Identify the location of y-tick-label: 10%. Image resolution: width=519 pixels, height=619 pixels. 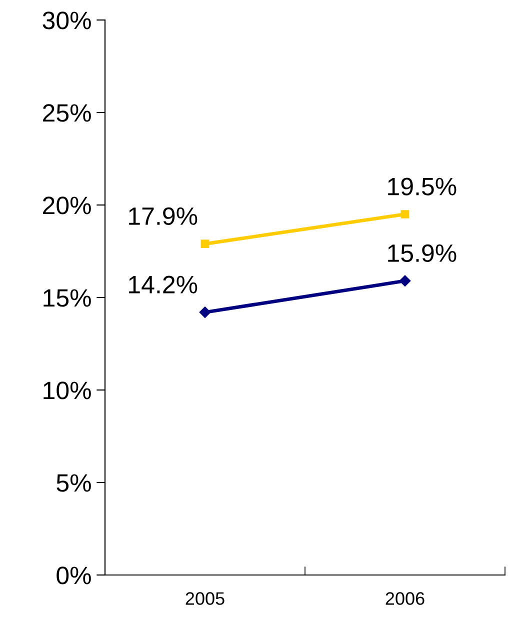
(67, 391).